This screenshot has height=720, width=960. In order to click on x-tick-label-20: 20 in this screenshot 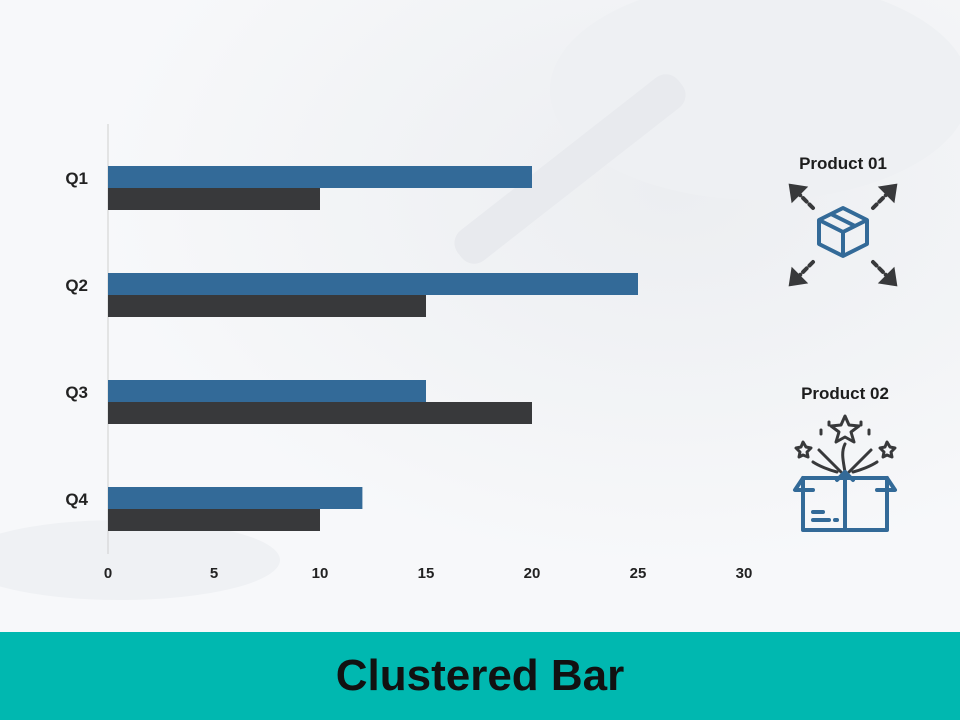, I will do `click(532, 573)`.